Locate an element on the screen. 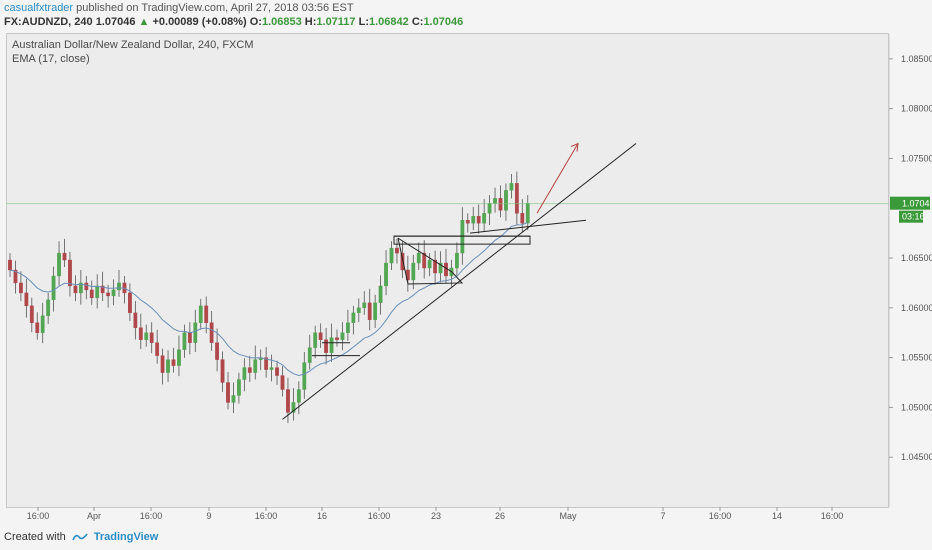  countdown-badge is located at coordinates (911, 216).